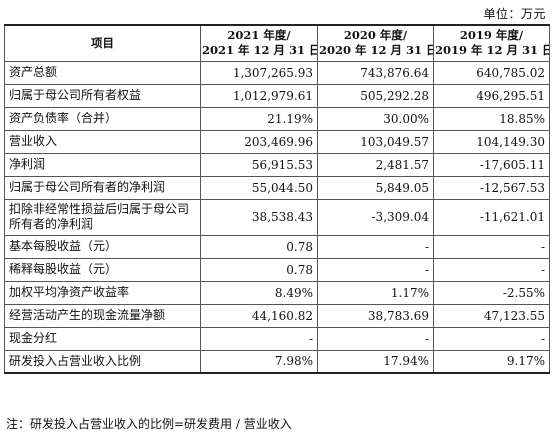 The height and width of the screenshot is (435, 554). What do you see at coordinates (376, 50) in the screenshot?
I see `header-2020-line2: 2020 年 12 月 31 日` at bounding box center [376, 50].